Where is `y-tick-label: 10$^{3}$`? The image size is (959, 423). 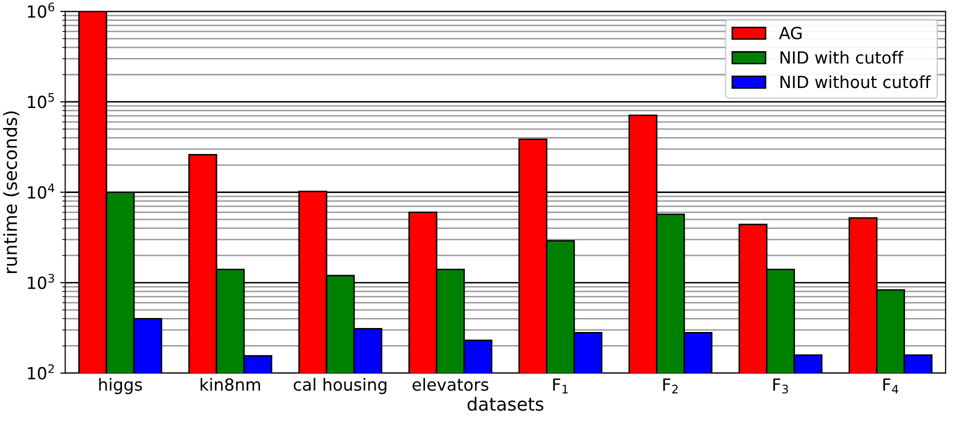
y-tick-label: 10$^{3}$ is located at coordinates (41, 282).